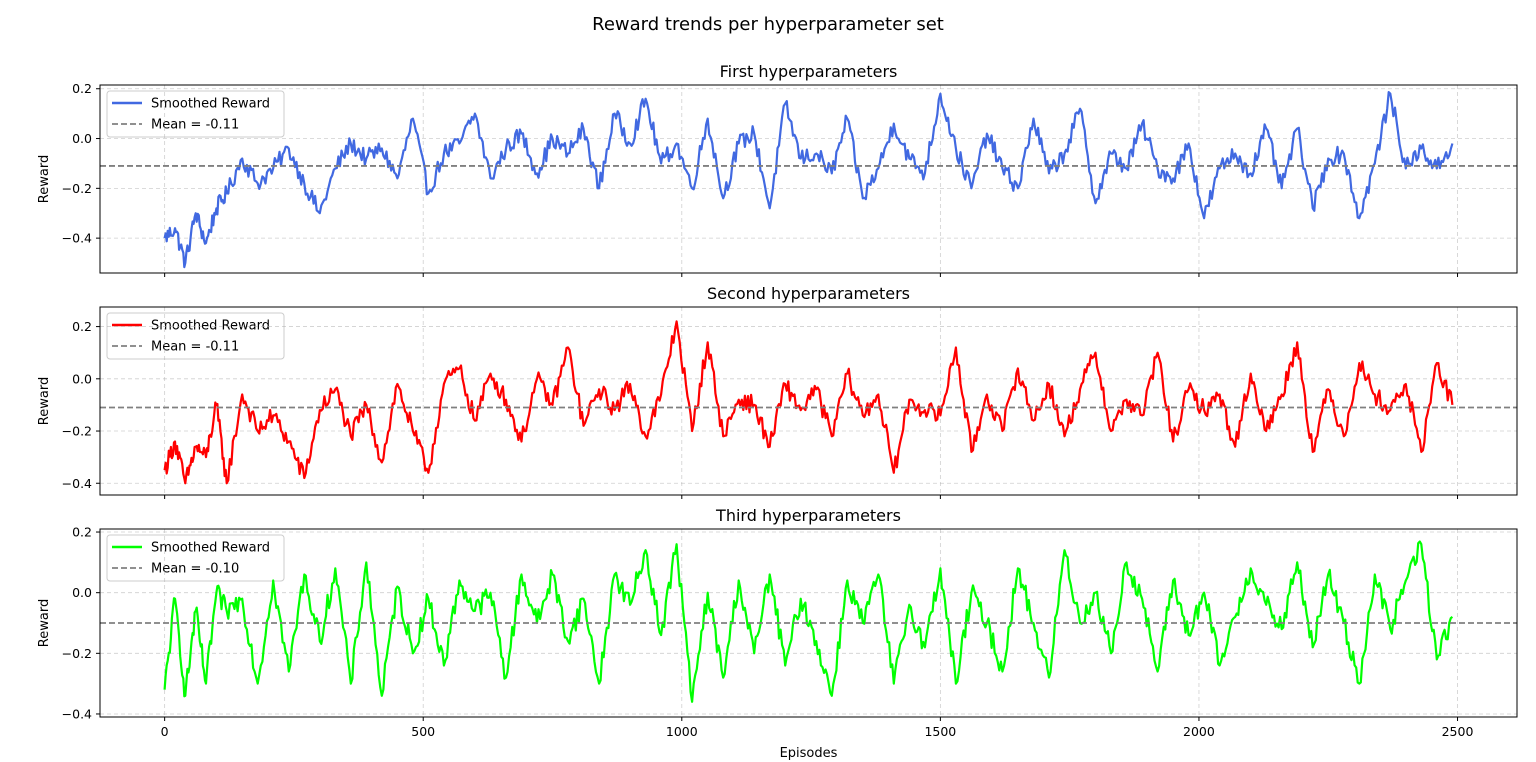 The width and height of the screenshot is (1536, 762). Describe the element at coordinates (809, 71) in the screenshot. I see `panel-title: First hyperparameters` at that location.